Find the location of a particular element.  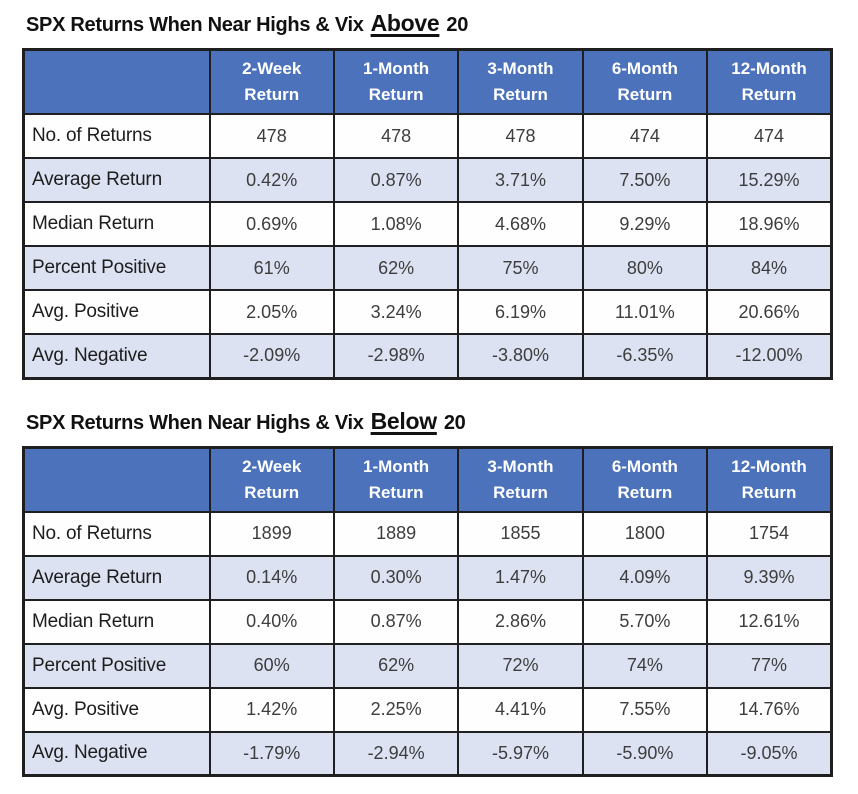

col-header-line: 12-Month is located at coordinates (769, 68).